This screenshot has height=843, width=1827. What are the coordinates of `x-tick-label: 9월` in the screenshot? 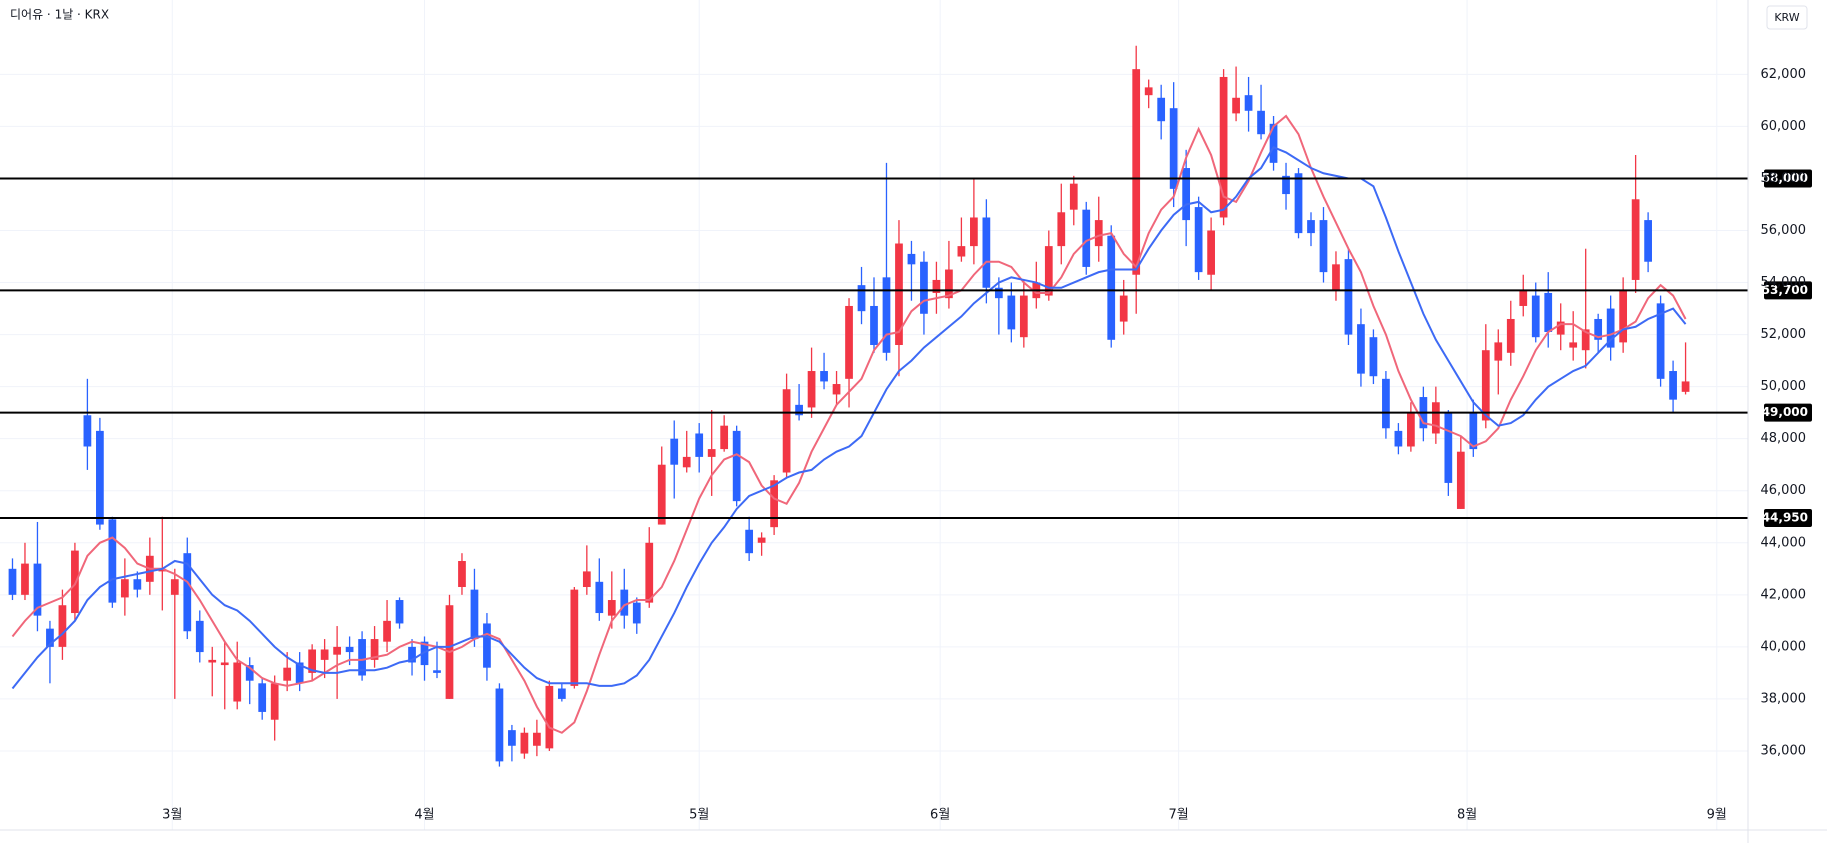 It's located at (1717, 815).